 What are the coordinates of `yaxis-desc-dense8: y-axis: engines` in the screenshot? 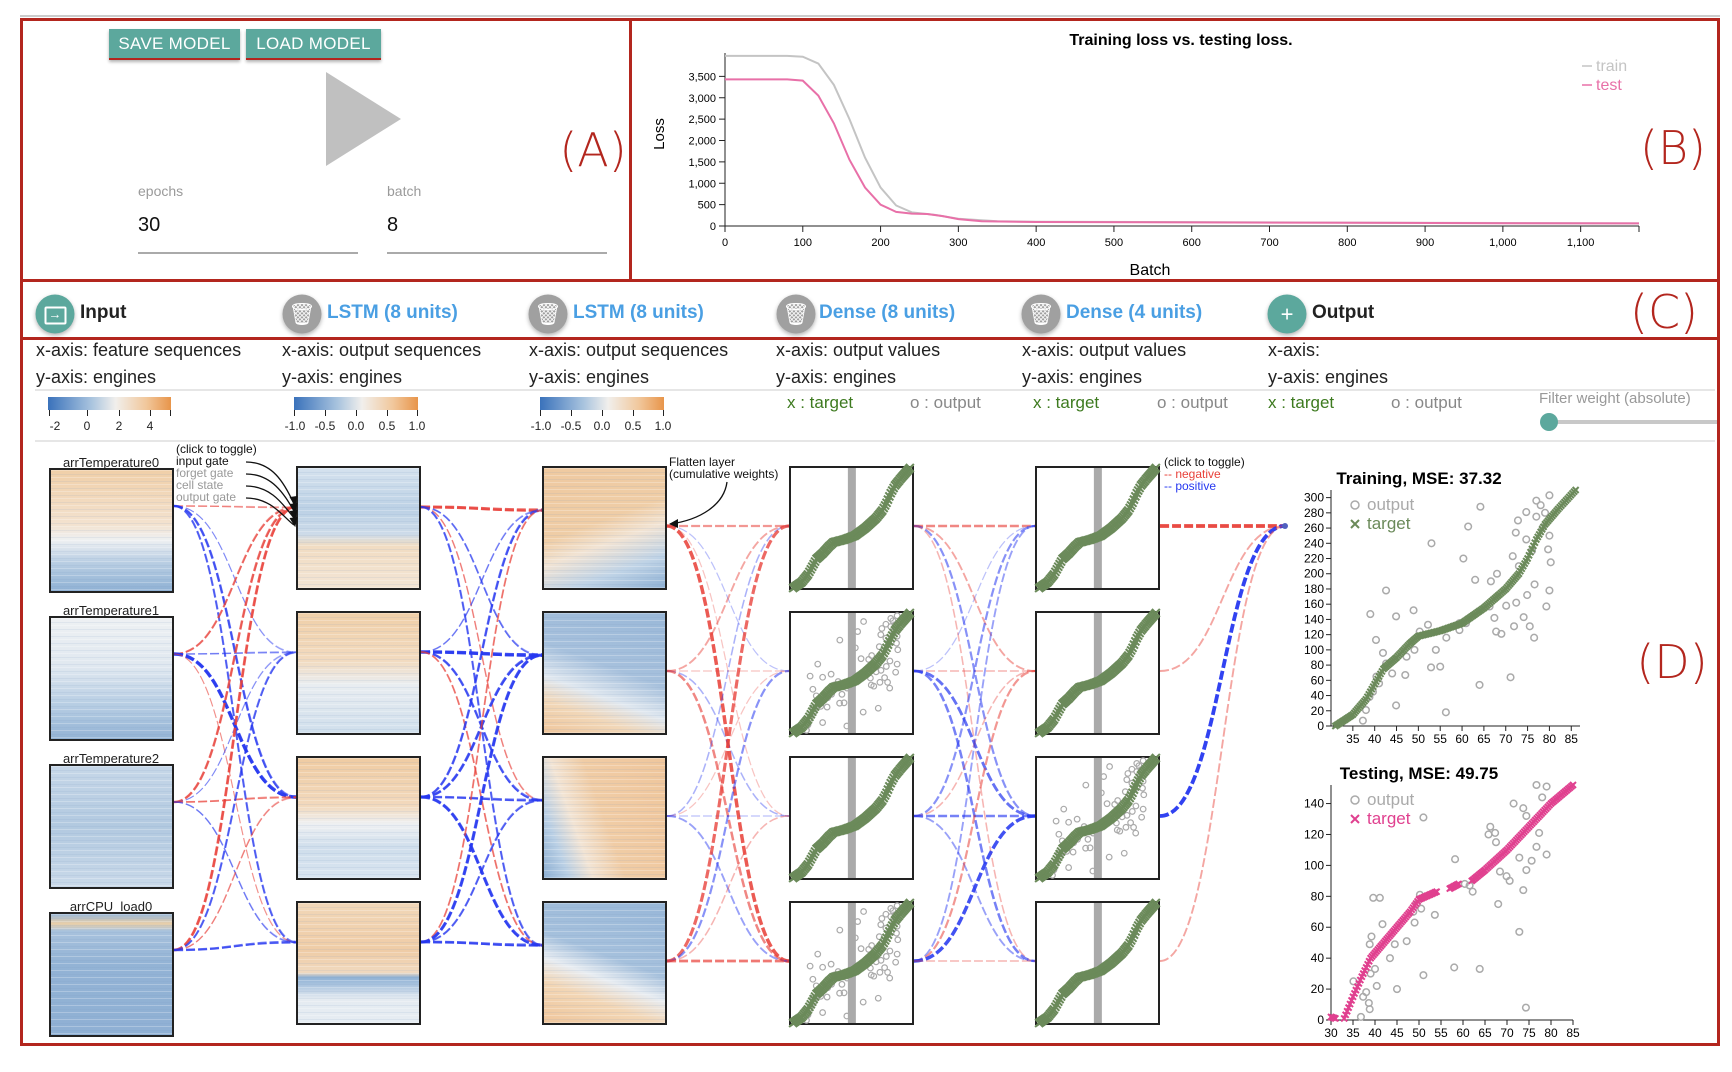 It's located at (836, 377).